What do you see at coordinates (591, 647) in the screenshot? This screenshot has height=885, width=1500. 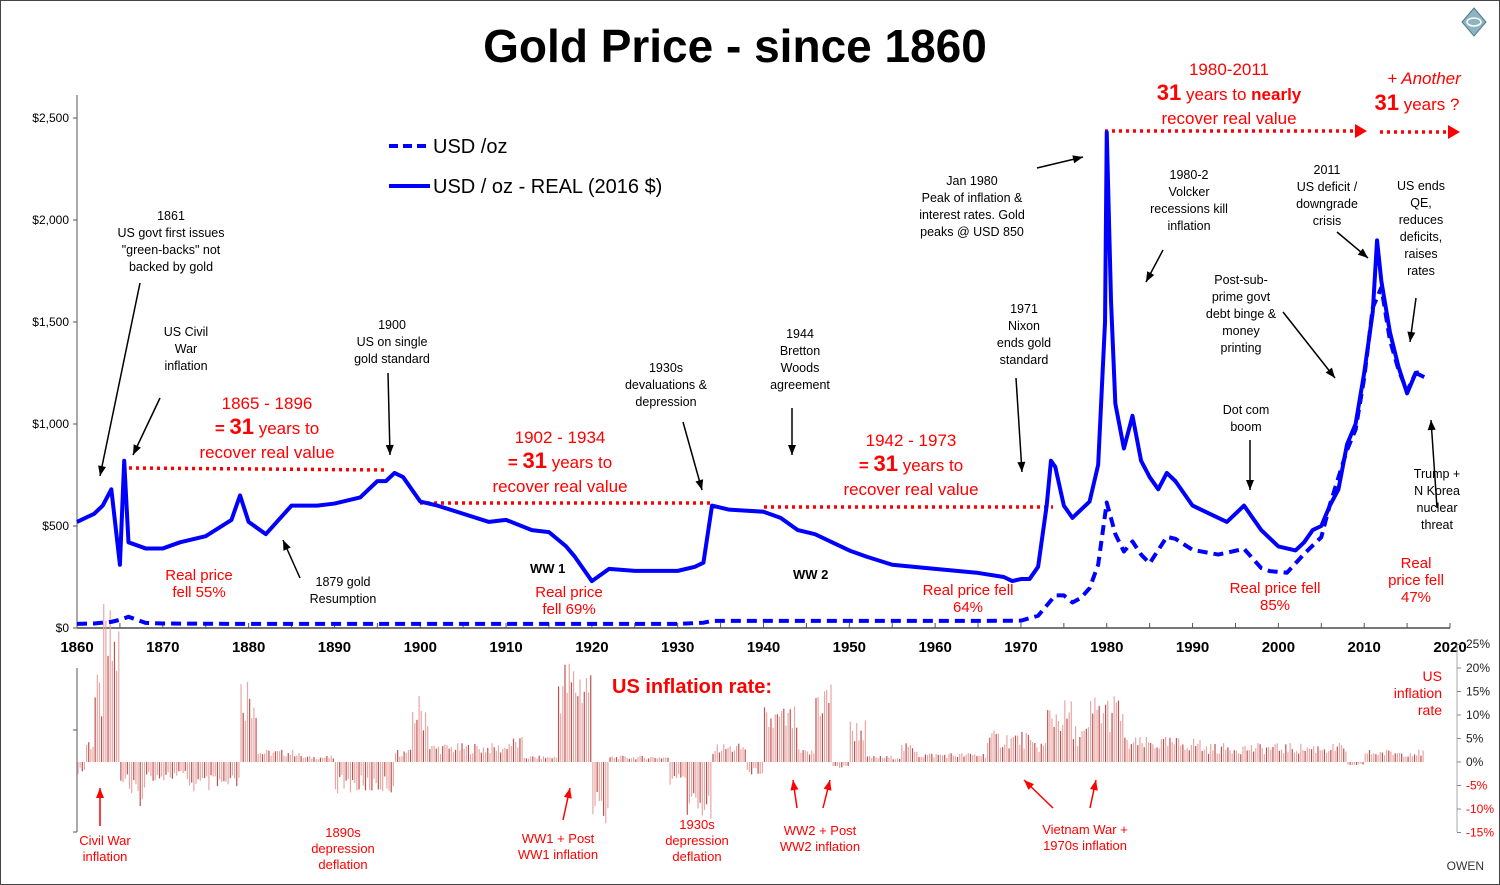 I see `x-tick-label: 1920` at bounding box center [591, 647].